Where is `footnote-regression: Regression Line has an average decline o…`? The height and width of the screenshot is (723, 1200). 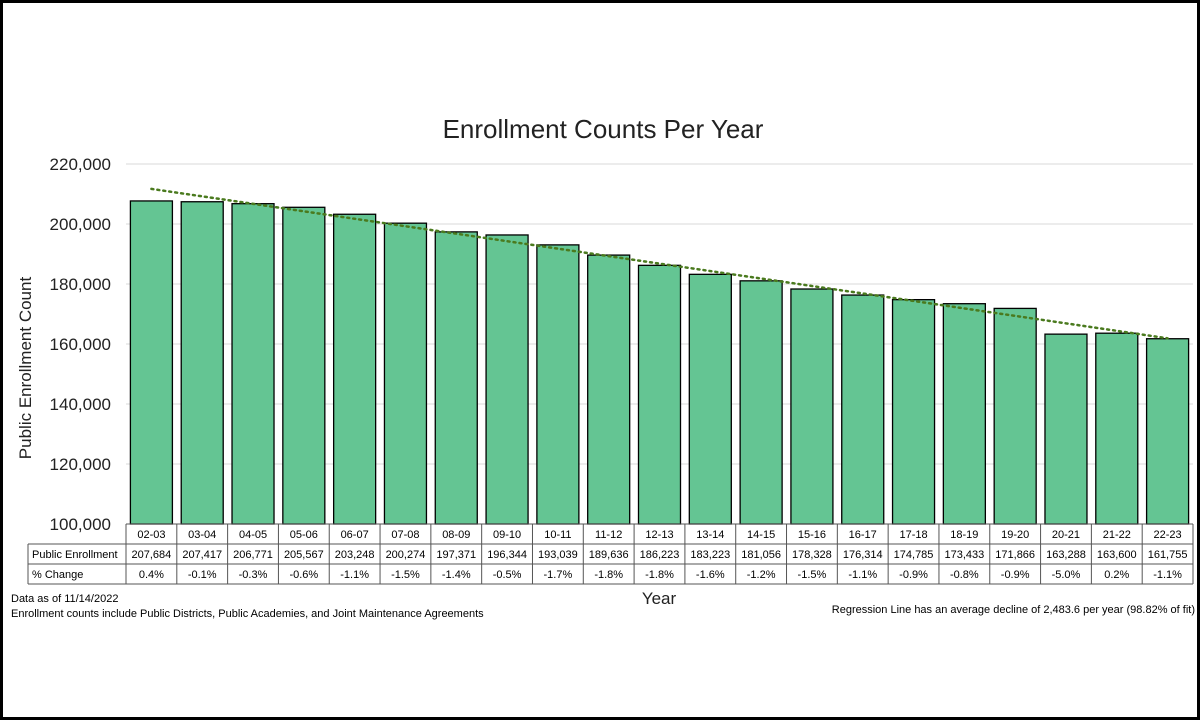 footnote-regression: Regression Line has an average decline o… is located at coordinates (1013, 610).